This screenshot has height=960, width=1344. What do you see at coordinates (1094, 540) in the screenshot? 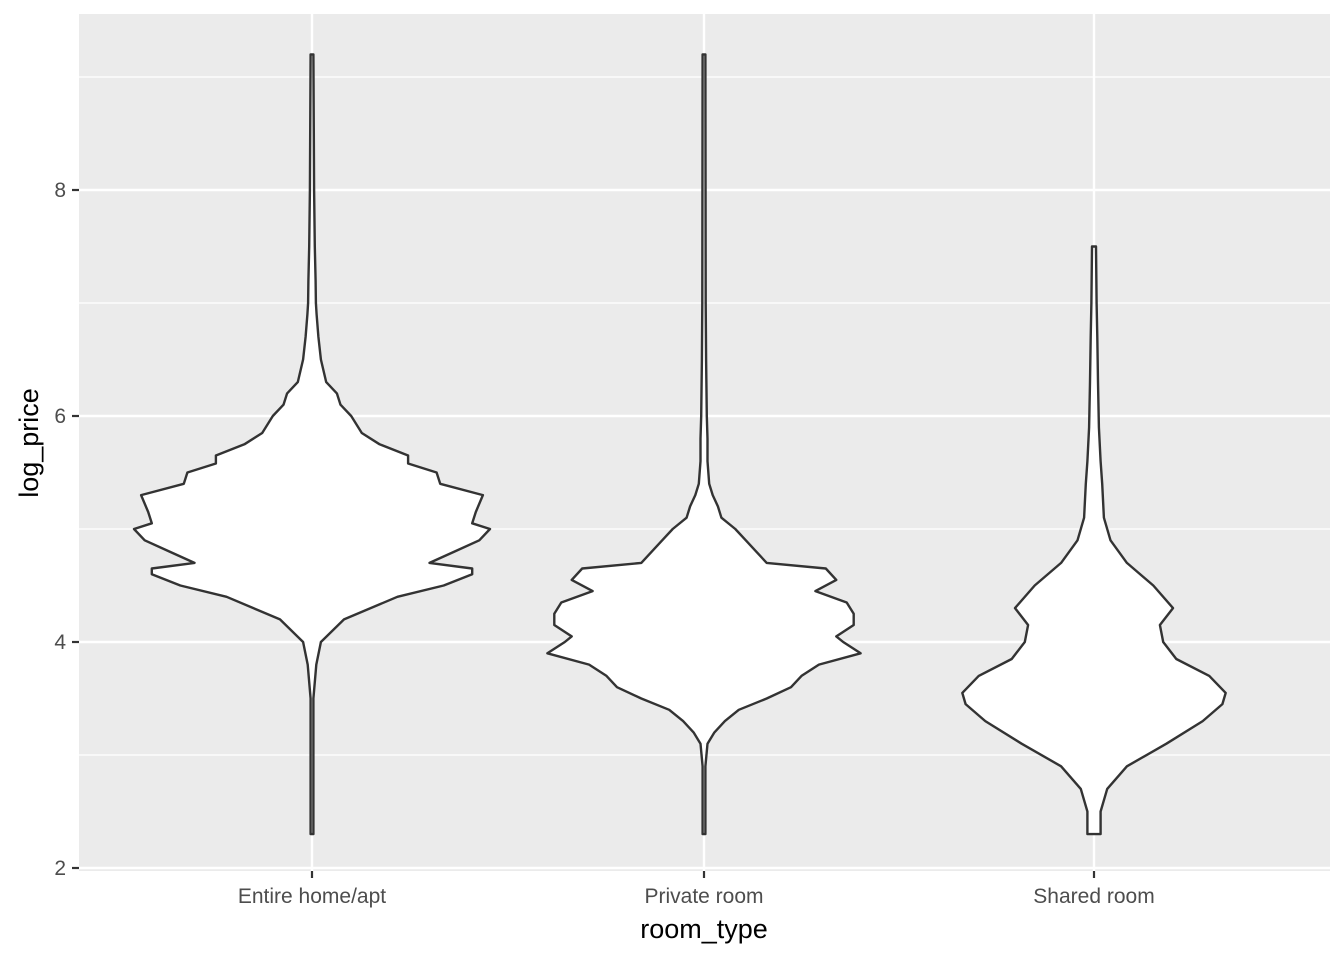
I see `violin-shared-room` at bounding box center [1094, 540].